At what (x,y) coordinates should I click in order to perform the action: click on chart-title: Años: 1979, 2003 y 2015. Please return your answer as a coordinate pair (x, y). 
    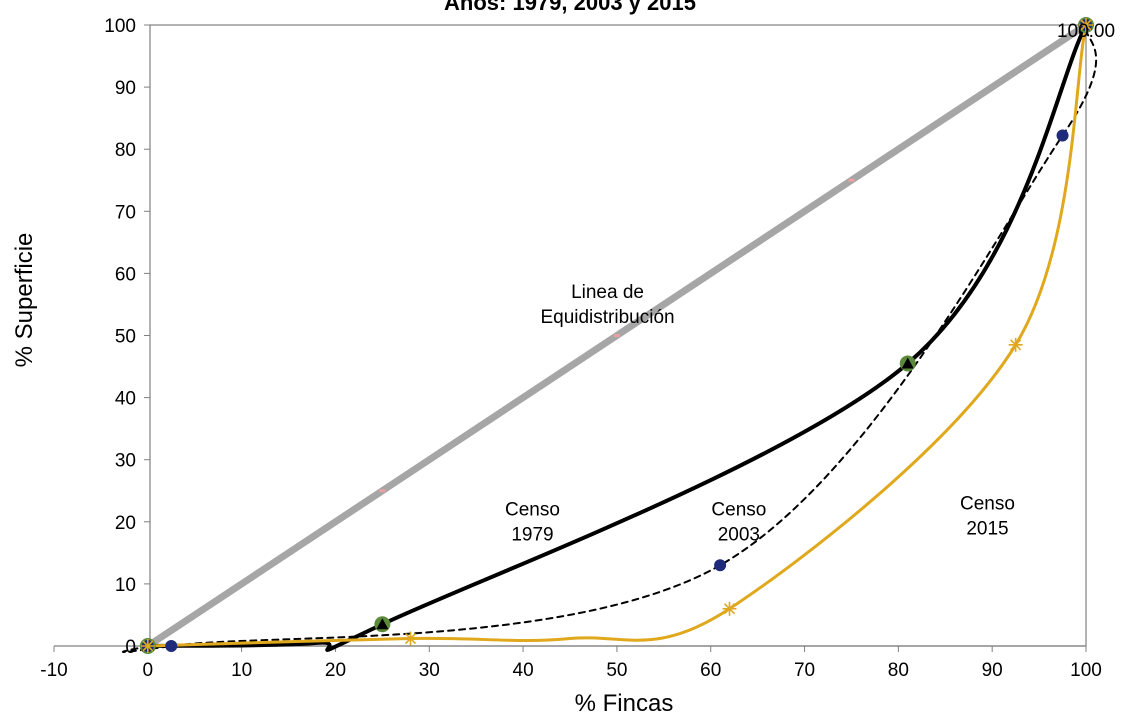
    Looking at the image, I should click on (570, 7).